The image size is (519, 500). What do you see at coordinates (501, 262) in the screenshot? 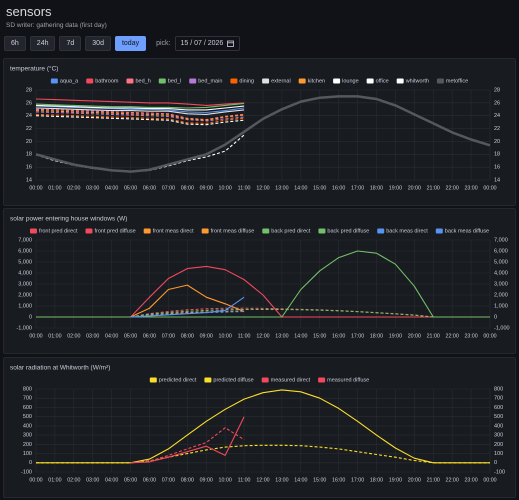
I see `y2-tick-label: 5,000` at bounding box center [501, 262].